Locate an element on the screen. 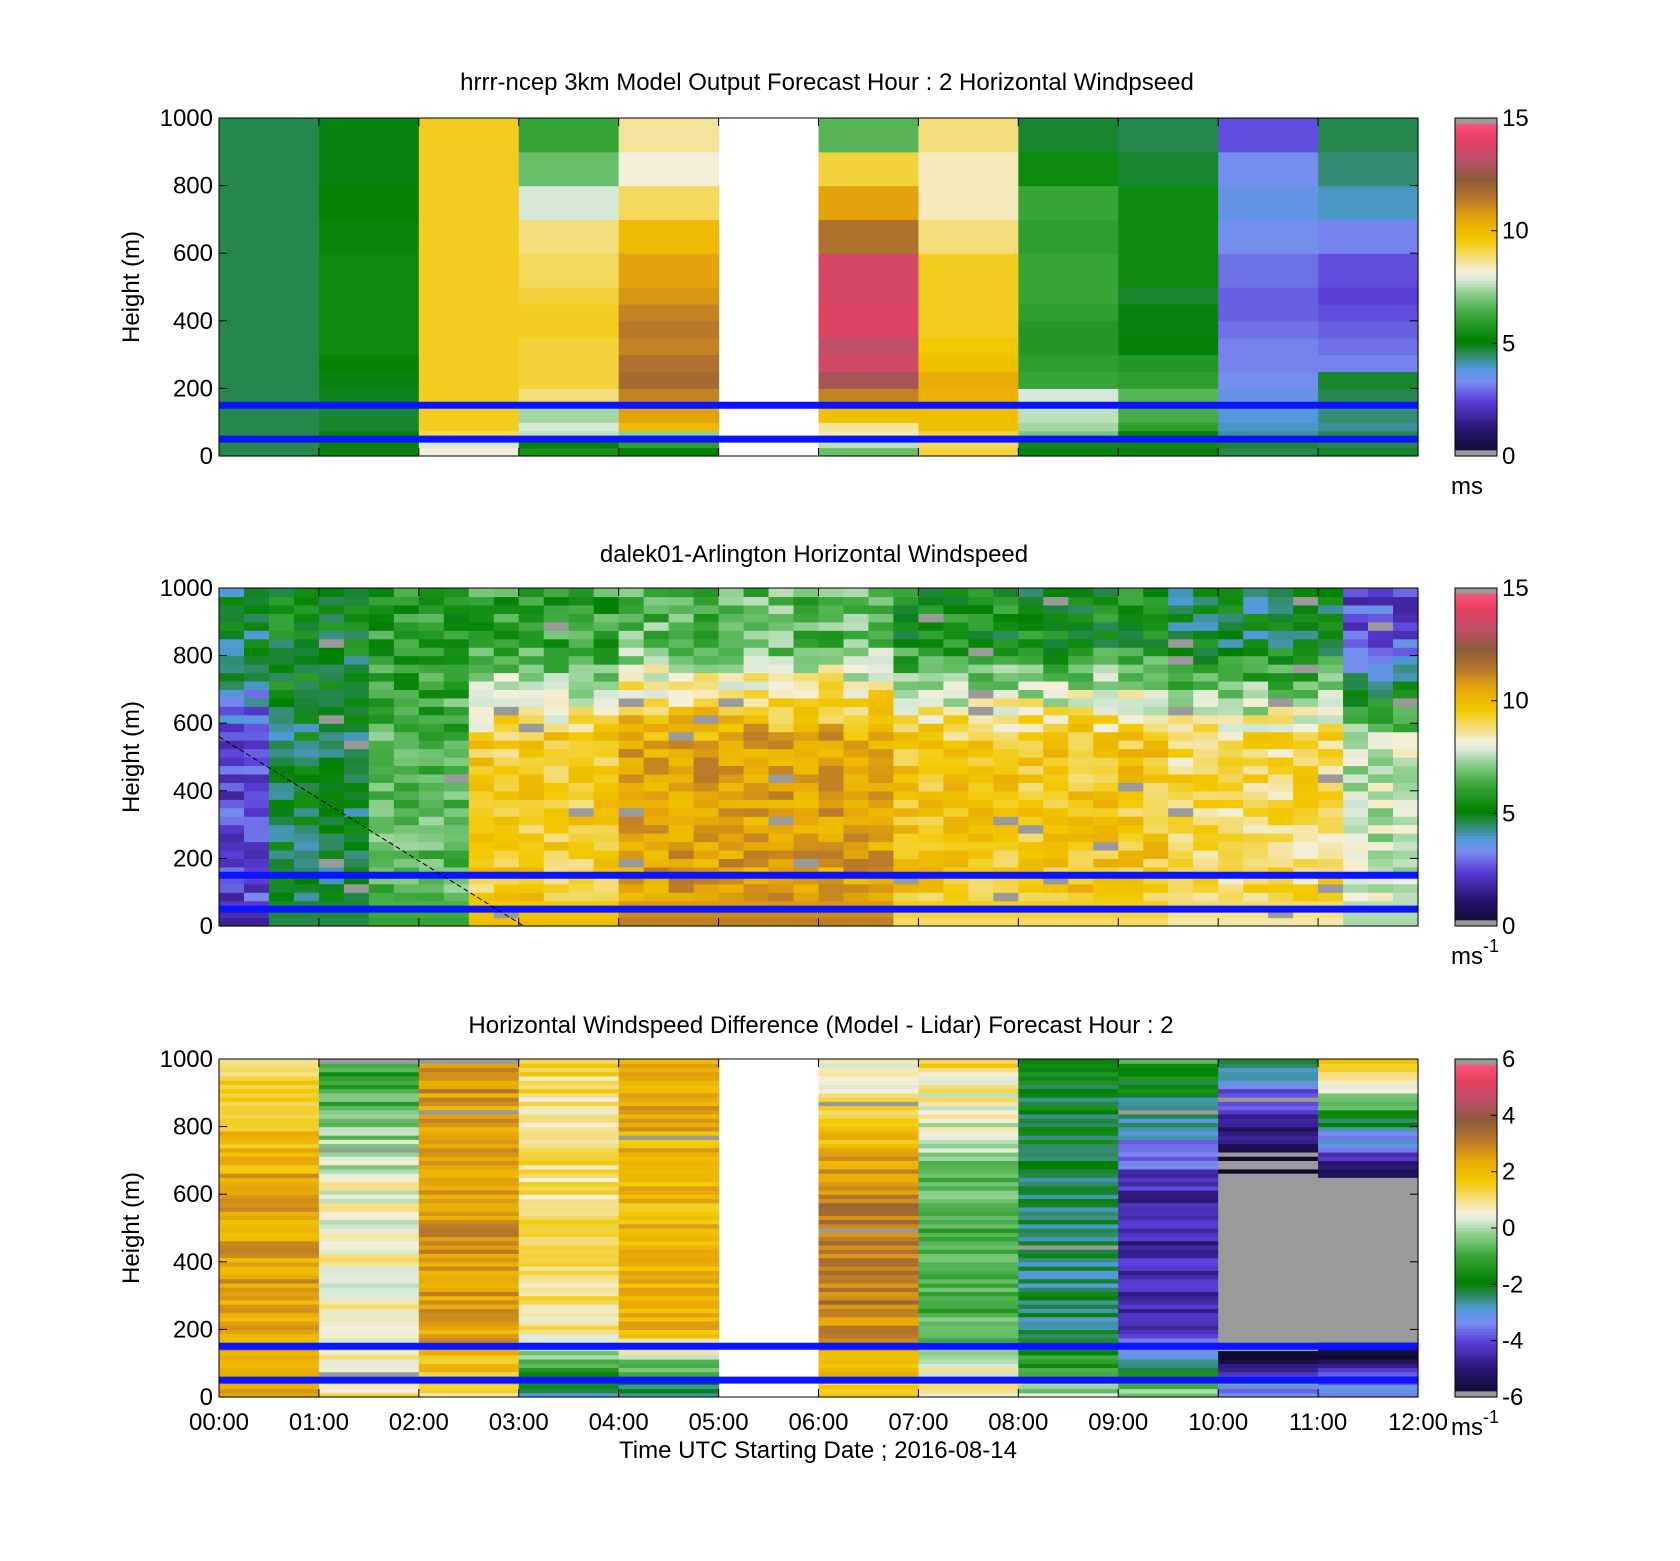  model-cell is located at coordinates (1168, 363).